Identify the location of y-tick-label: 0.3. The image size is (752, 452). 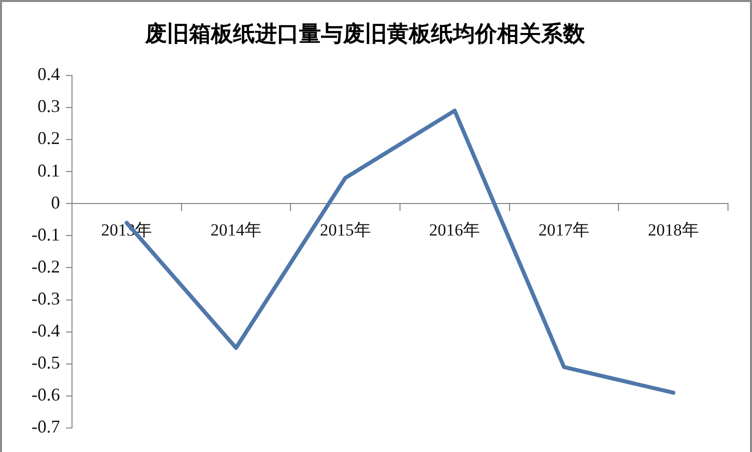
(49, 106).